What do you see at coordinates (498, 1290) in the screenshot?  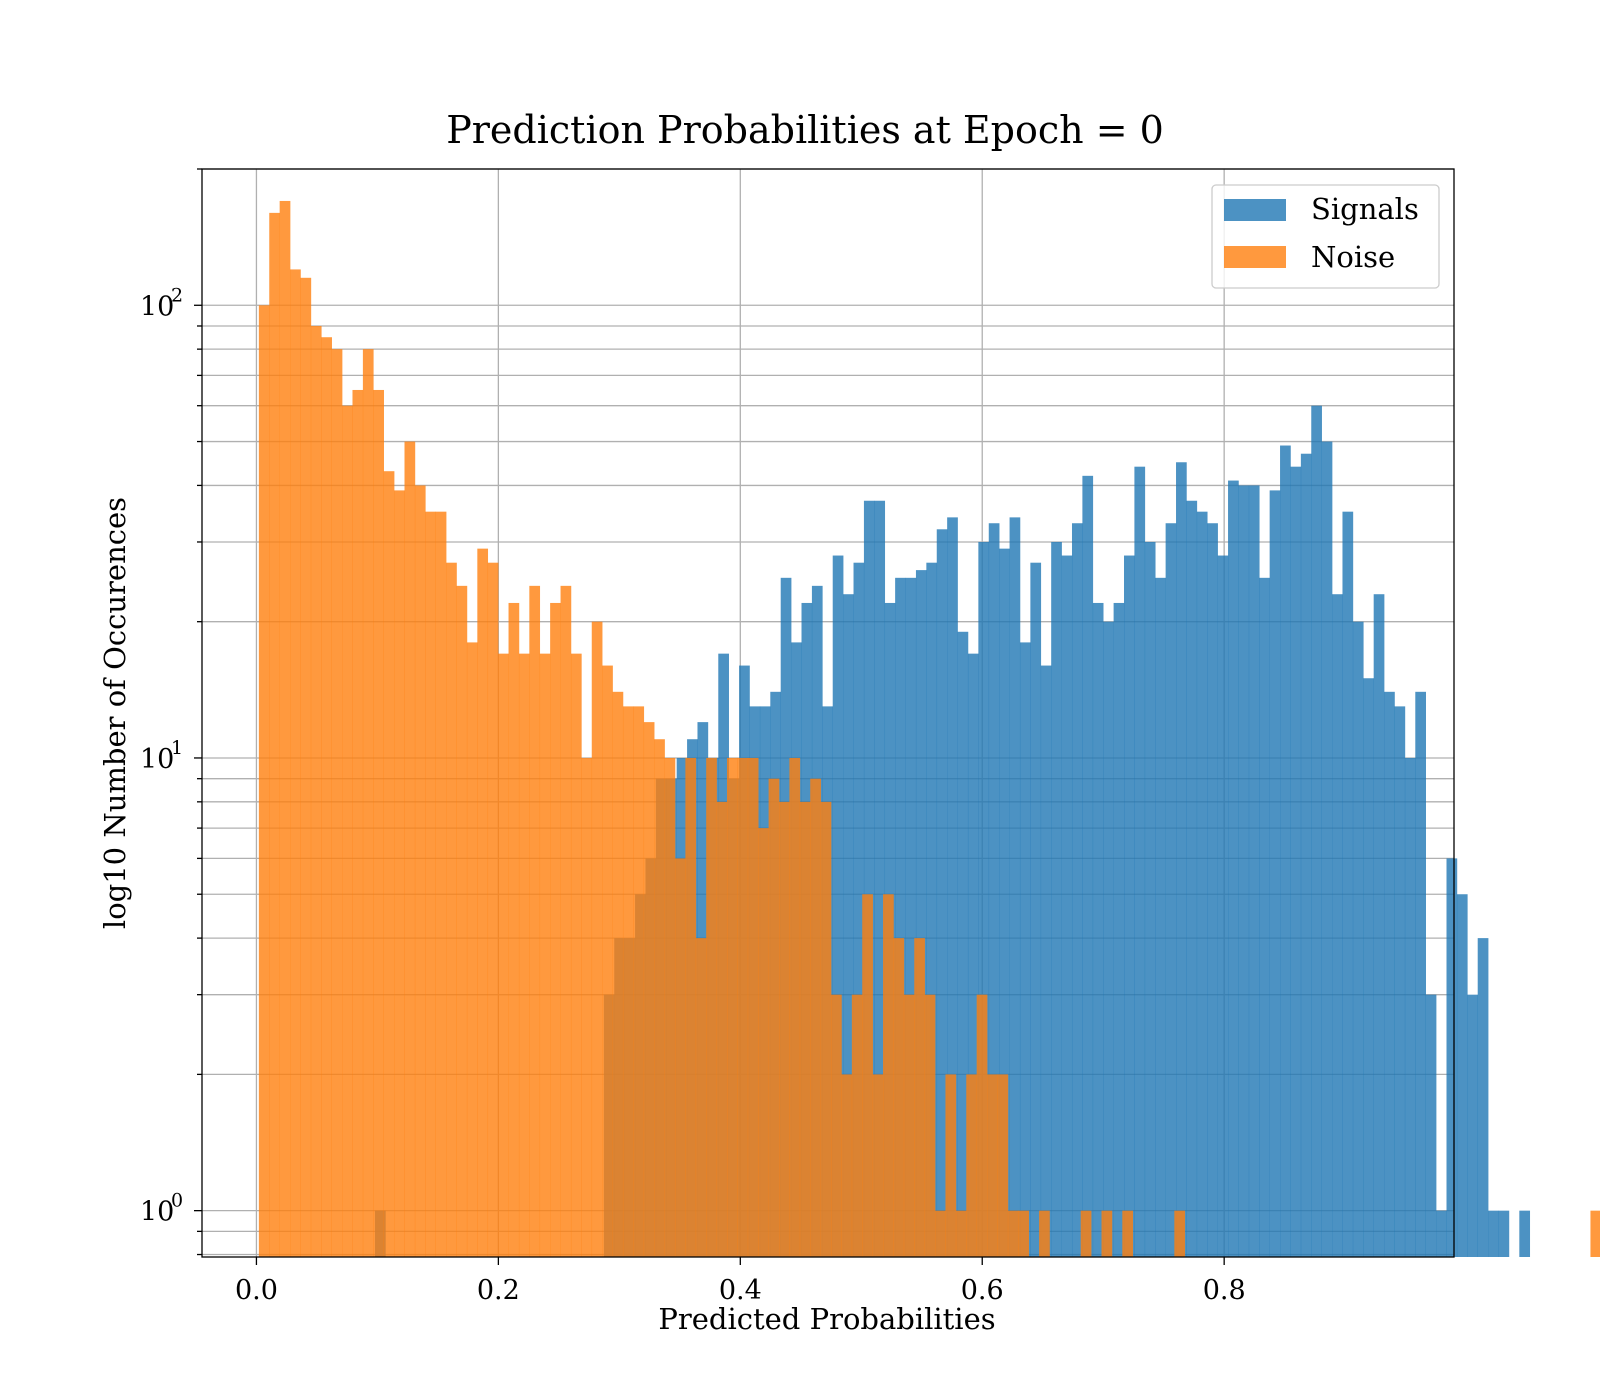 I see `x-tick-label: 0.2` at bounding box center [498, 1290].